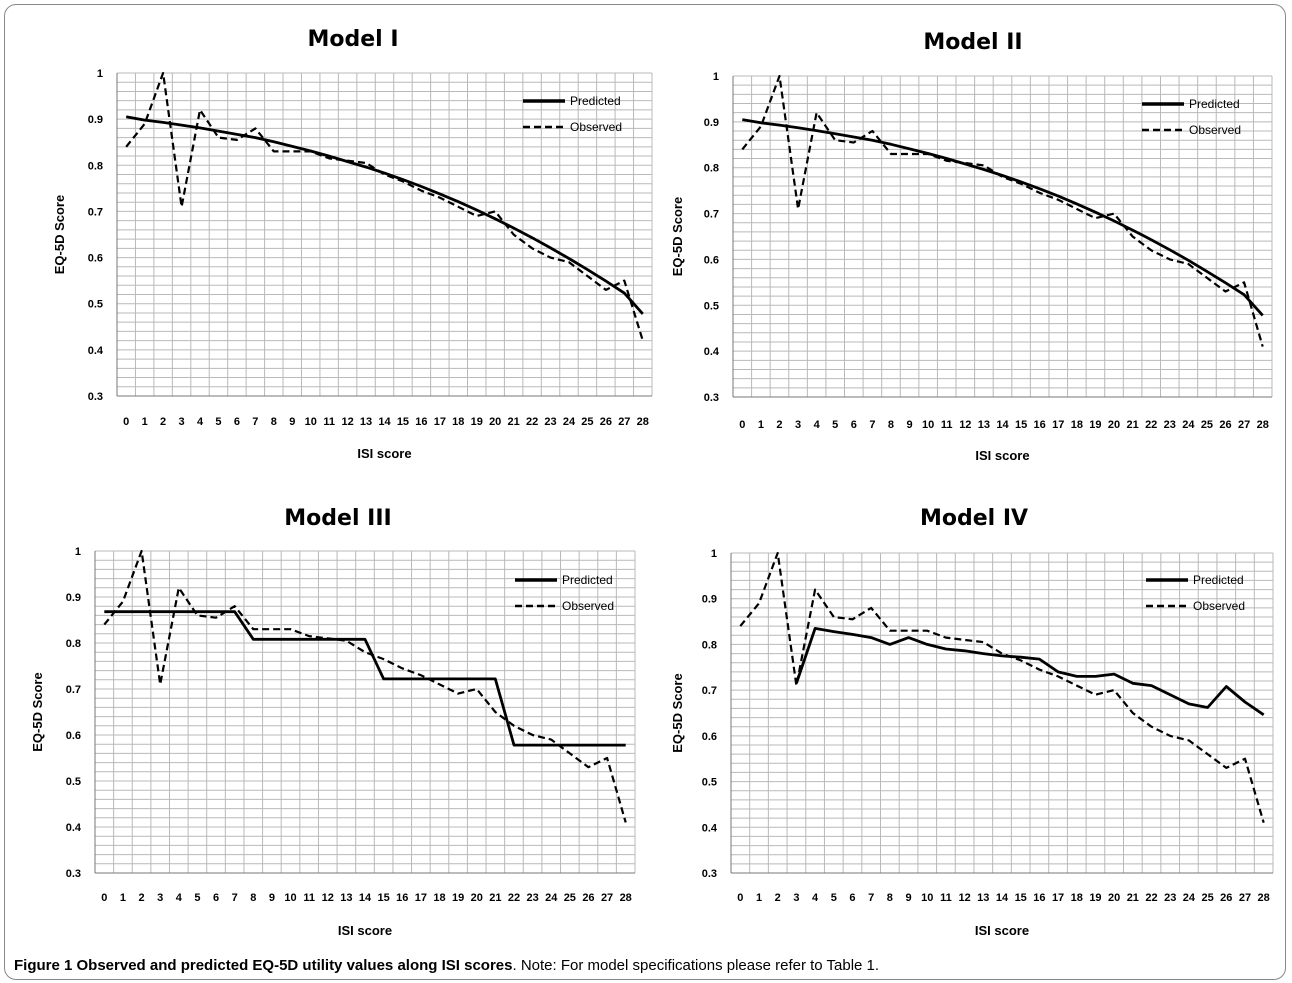 The width and height of the screenshot is (1292, 983). I want to click on legend-label-predicted: Predicted, so click(1218, 580).